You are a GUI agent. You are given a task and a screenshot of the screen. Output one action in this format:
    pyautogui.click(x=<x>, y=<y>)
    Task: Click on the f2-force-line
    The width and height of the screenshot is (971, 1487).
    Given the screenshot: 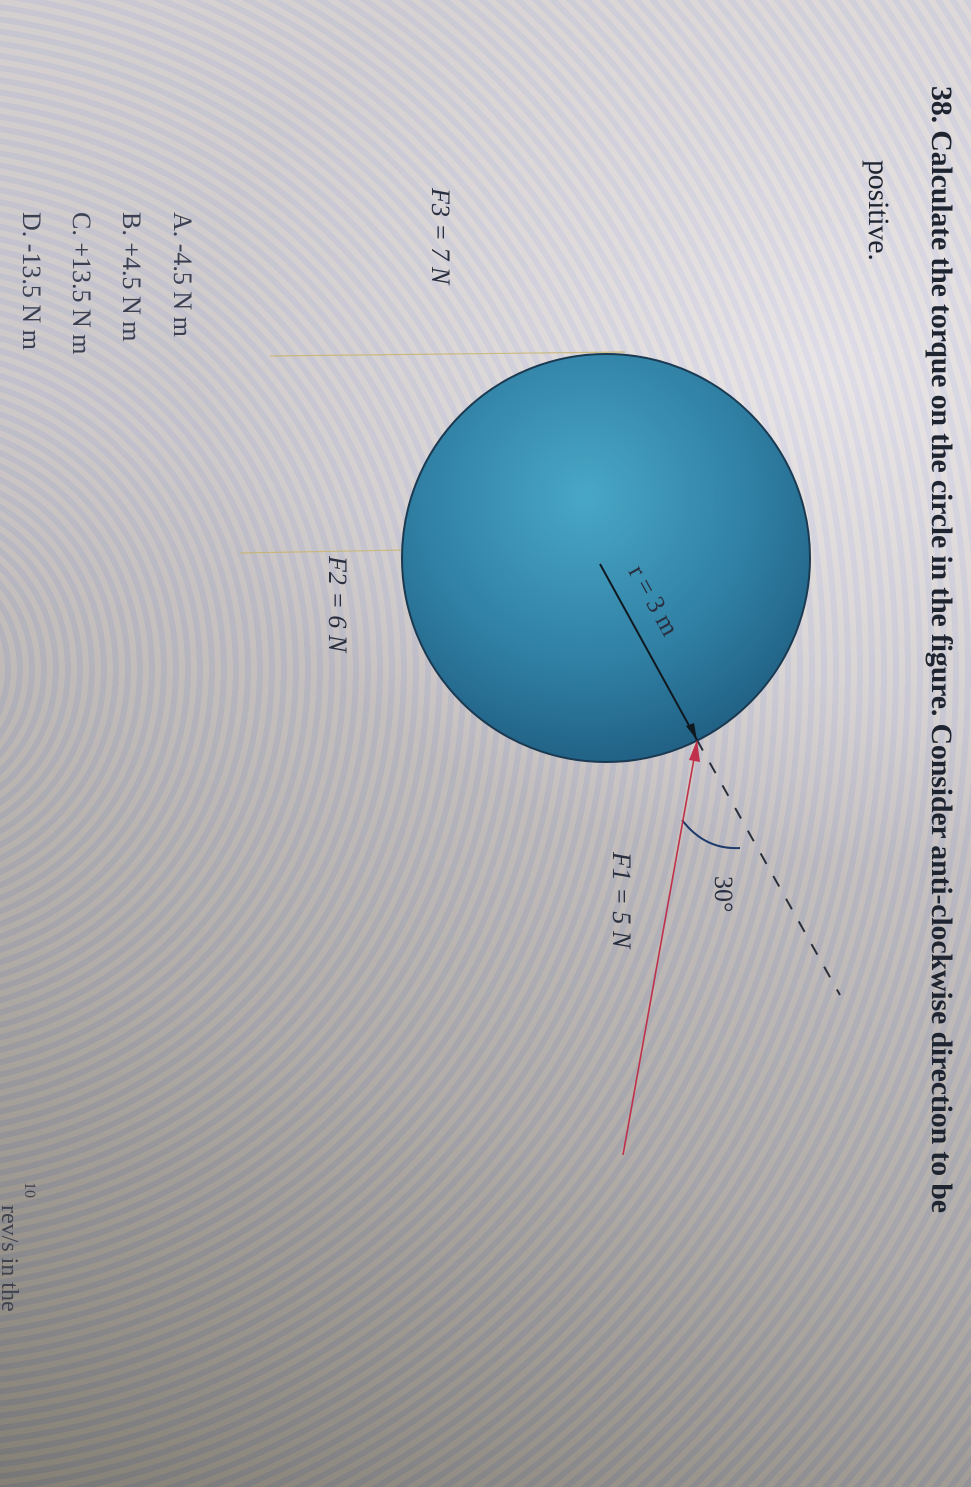 What is the action you would take?
    pyautogui.click(x=322, y=551)
    